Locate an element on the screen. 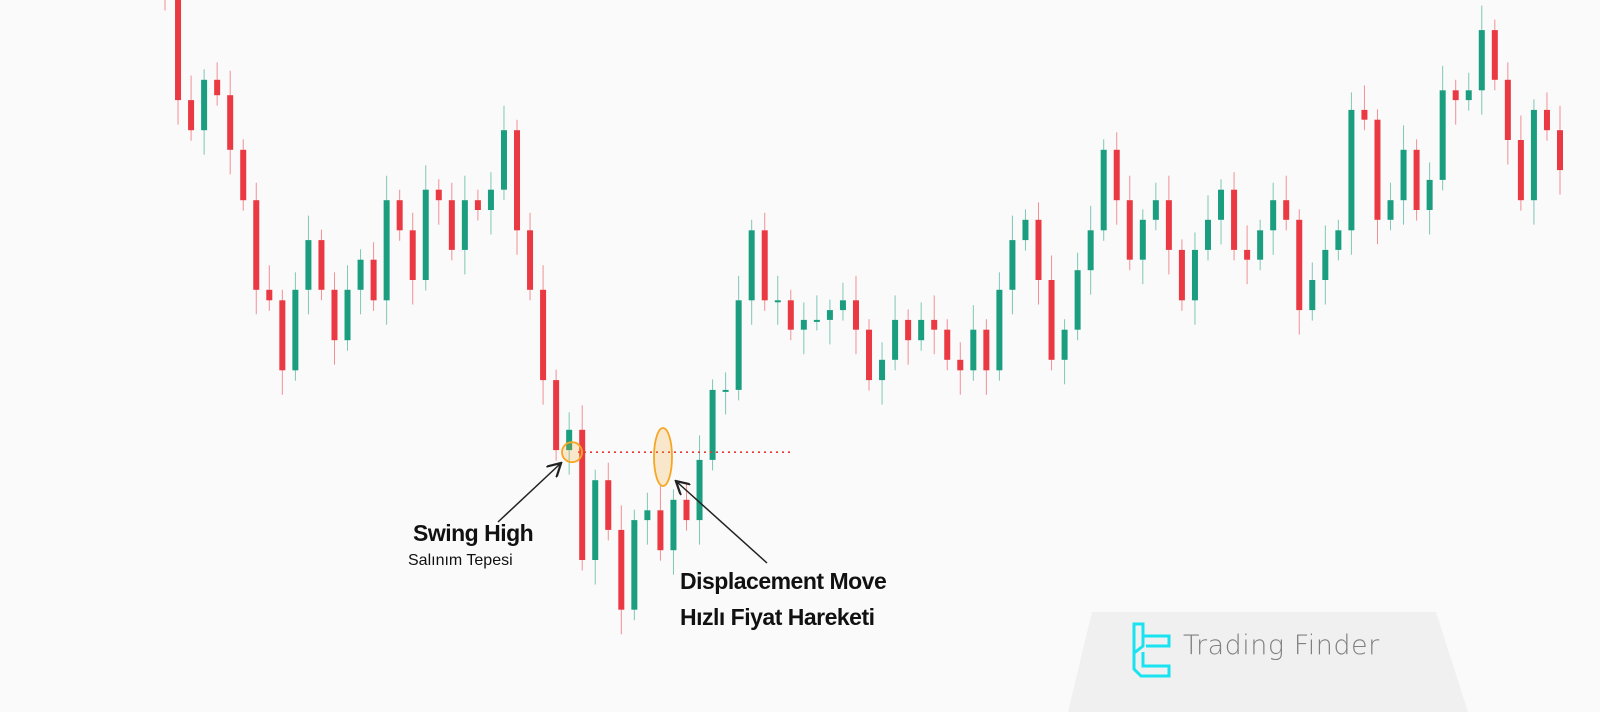 The image size is (1600, 712). logo-plate is located at coordinates (1268, 662).